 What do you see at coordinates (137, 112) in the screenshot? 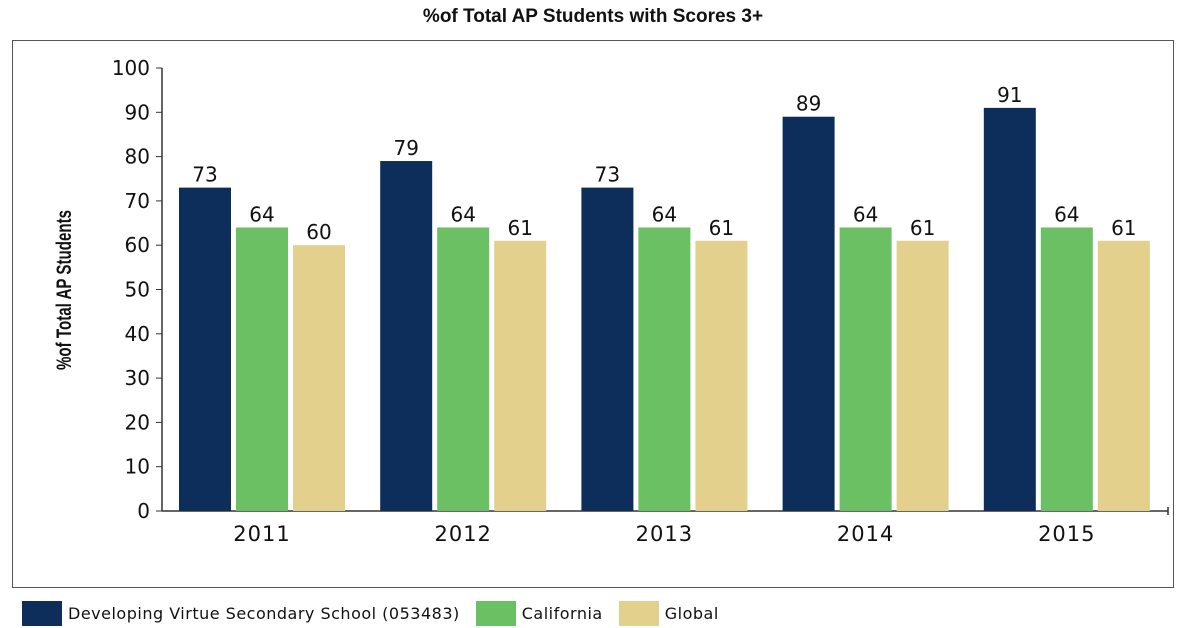
I see `y-tick-label: 90` at bounding box center [137, 112].